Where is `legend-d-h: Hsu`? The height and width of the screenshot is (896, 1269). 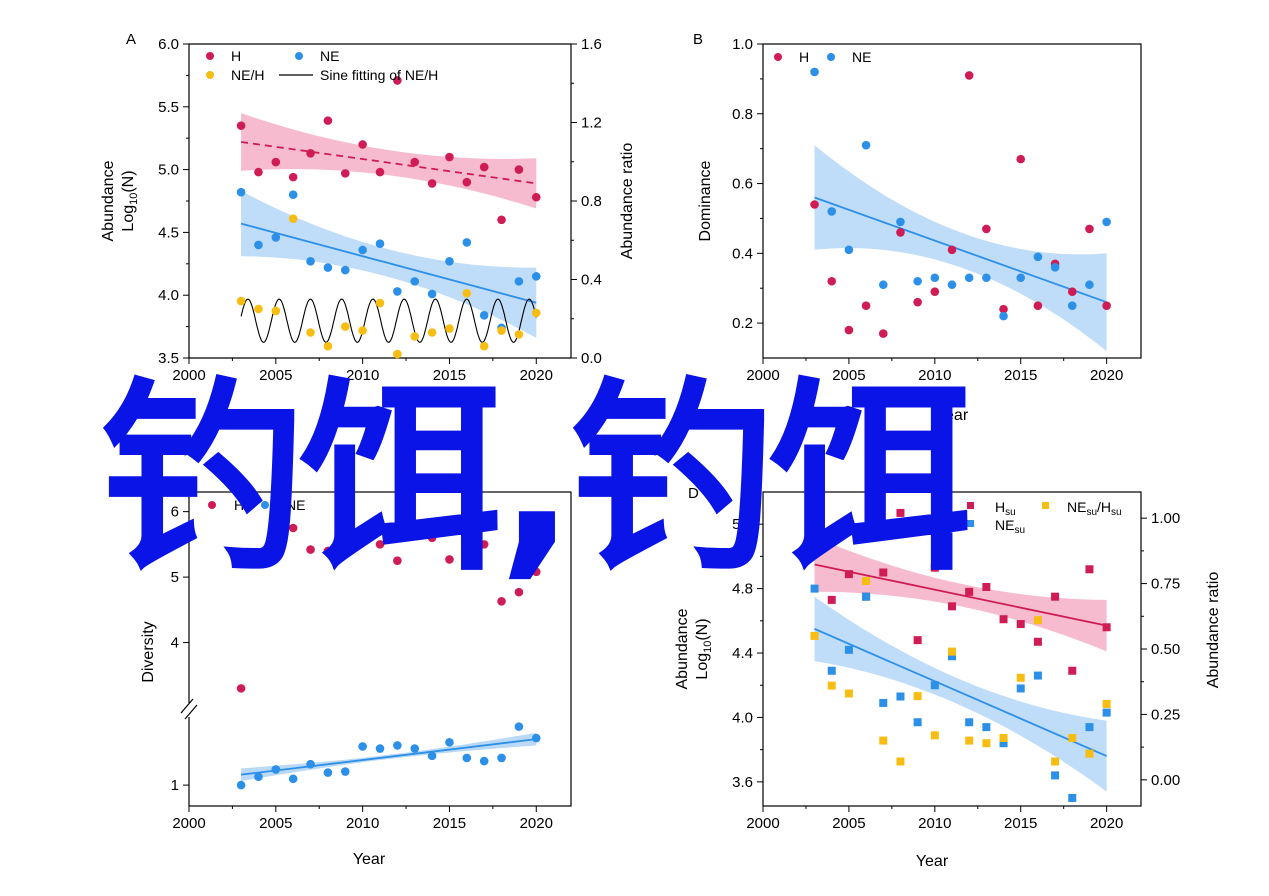
legend-d-h: Hsu is located at coordinates (1005, 508).